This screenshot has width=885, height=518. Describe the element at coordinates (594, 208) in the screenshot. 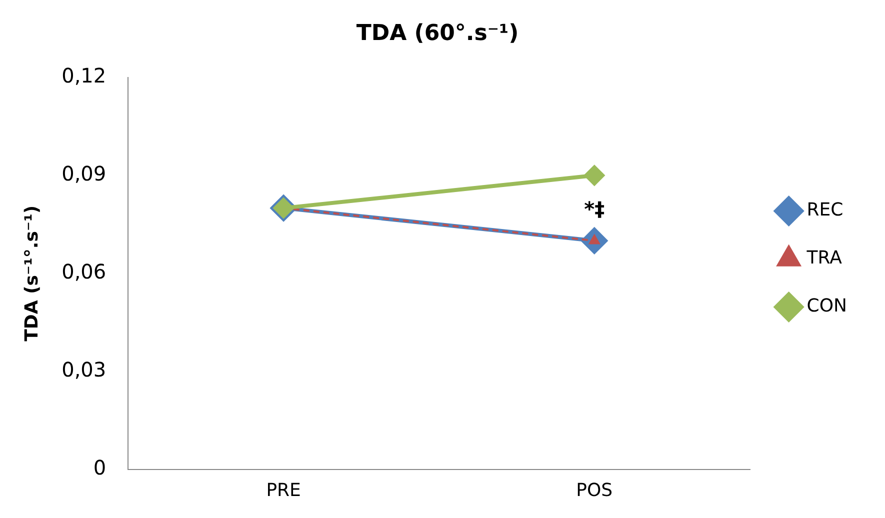

I see `annotation: *‡` at that location.